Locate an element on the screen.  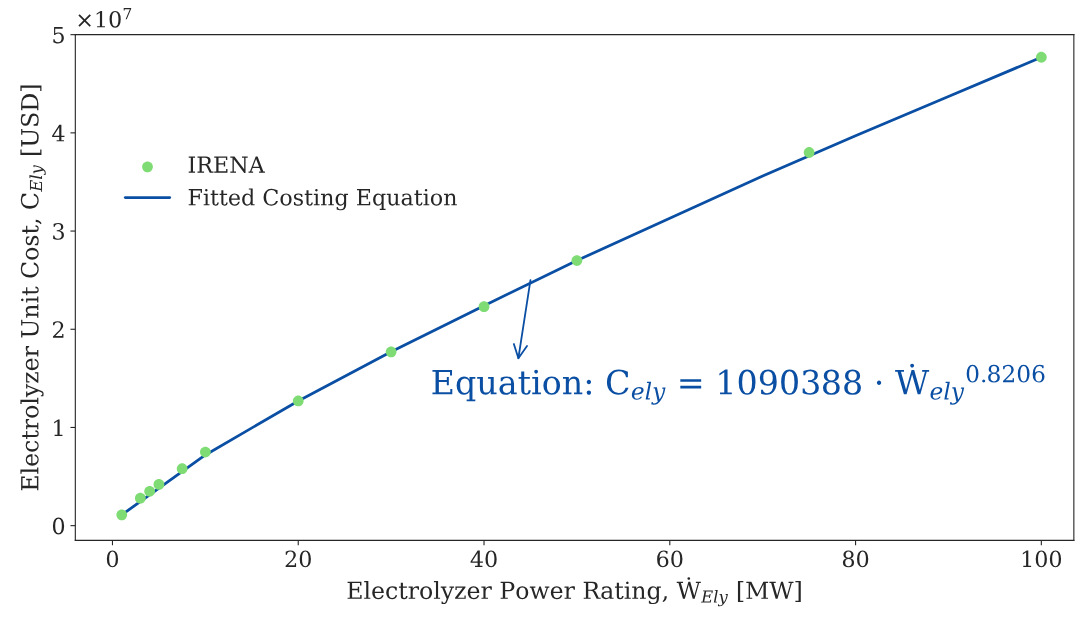
x-tick-label: 80 is located at coordinates (855, 559).